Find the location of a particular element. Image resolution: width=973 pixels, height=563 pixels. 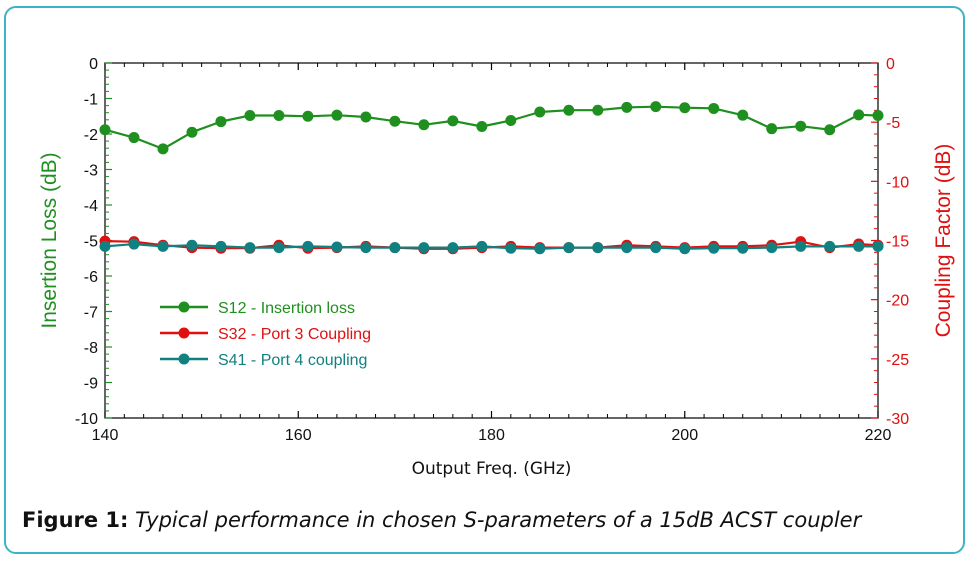

series-s41 is located at coordinates (491, 246).